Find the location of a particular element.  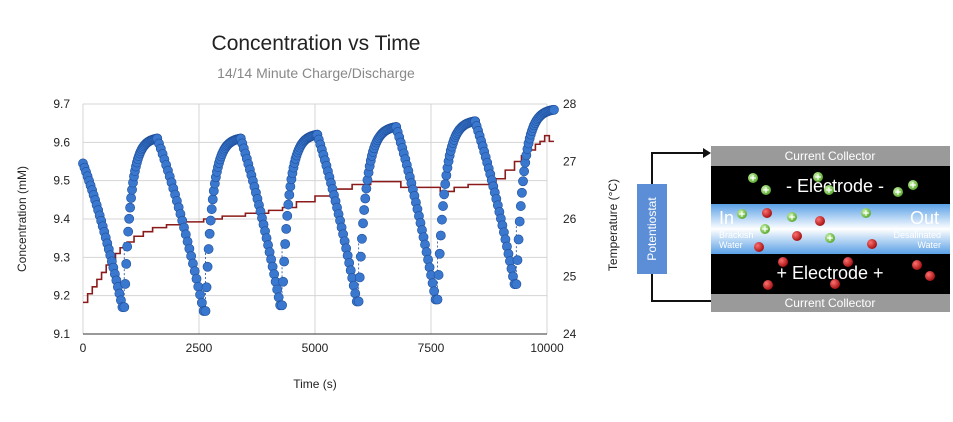

y-tick-label: 9.7 is located at coordinates (61, 104).